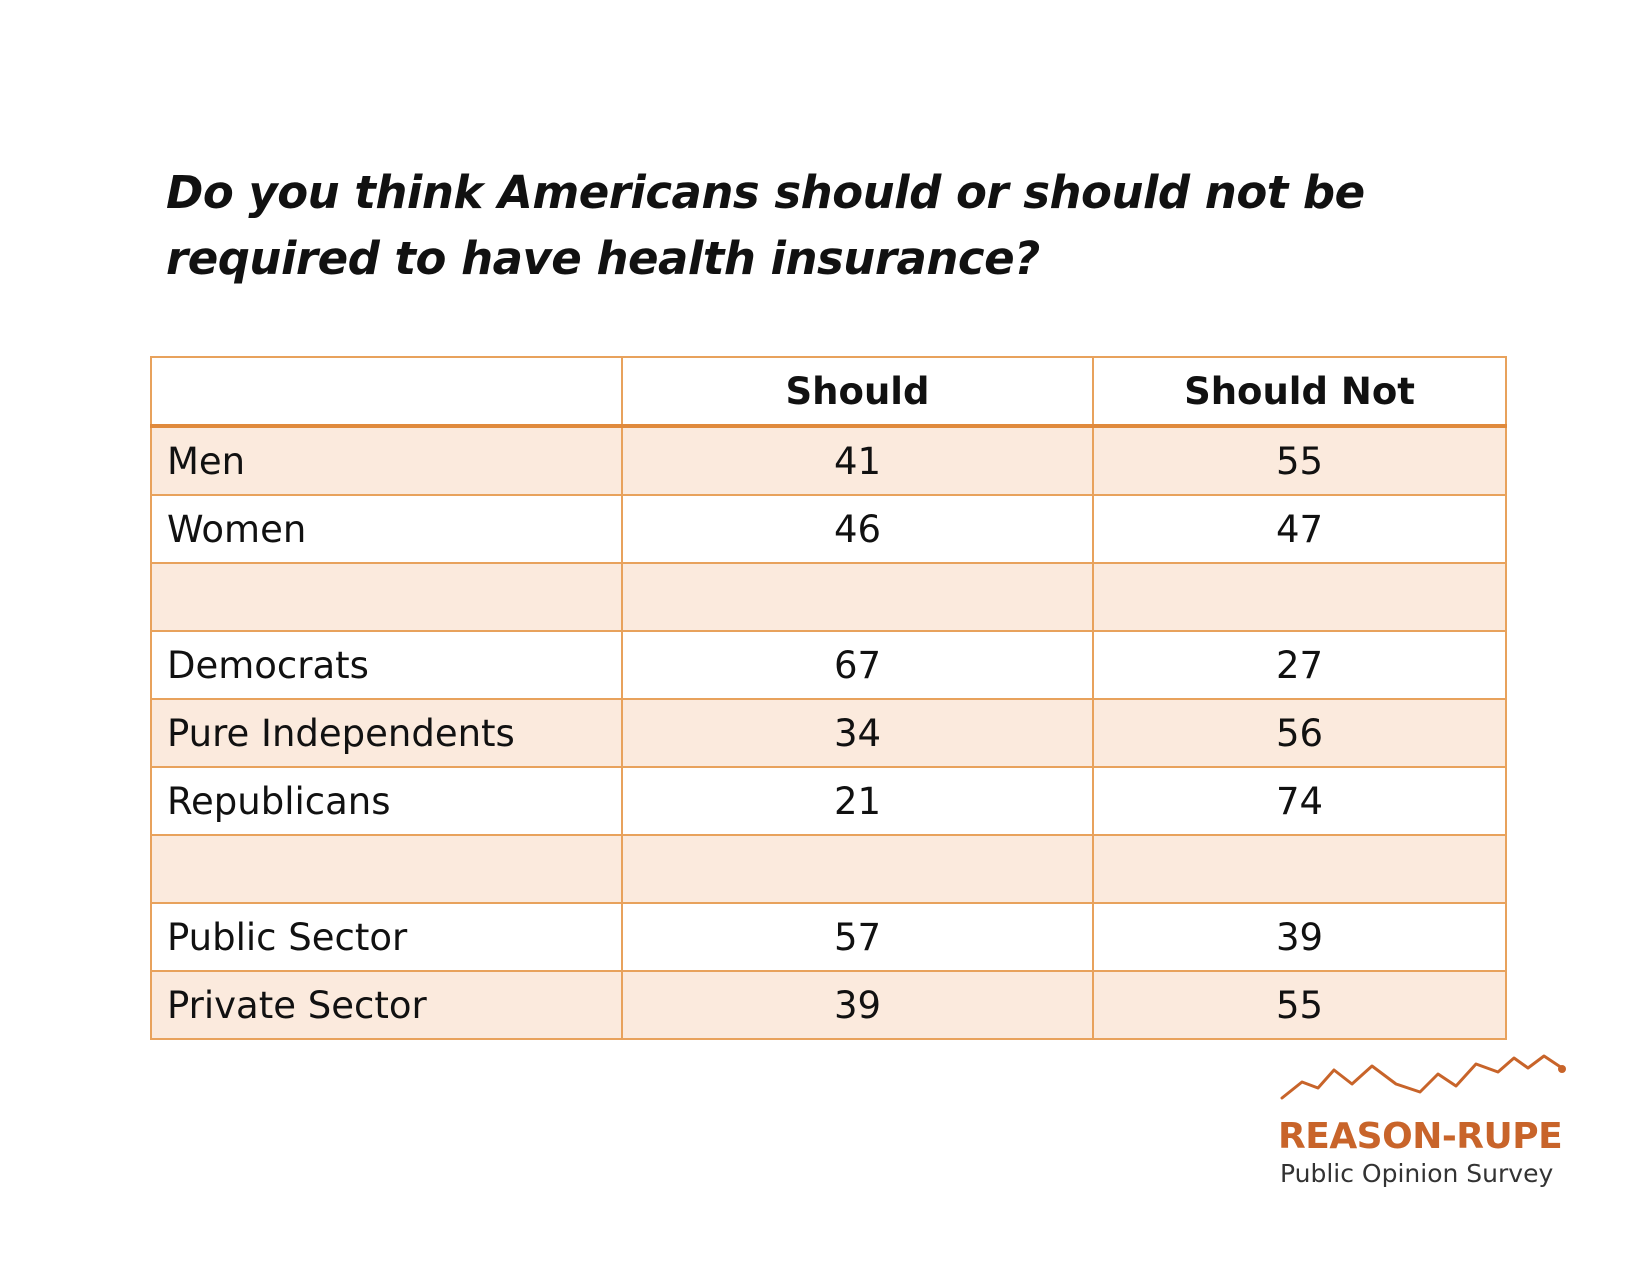 Image resolution: width=1650 pixels, height=1275 pixels. Describe the element at coordinates (1417, 1173) in the screenshot. I see `logo-subtitle: Public Opinion Survey` at that location.